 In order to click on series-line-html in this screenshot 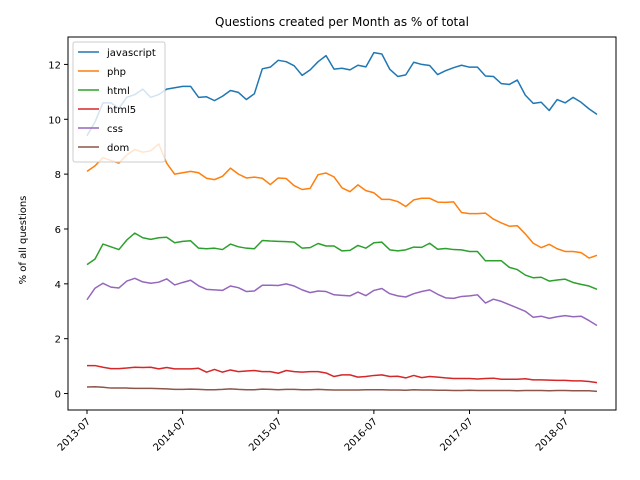, I will do `click(342, 261)`.